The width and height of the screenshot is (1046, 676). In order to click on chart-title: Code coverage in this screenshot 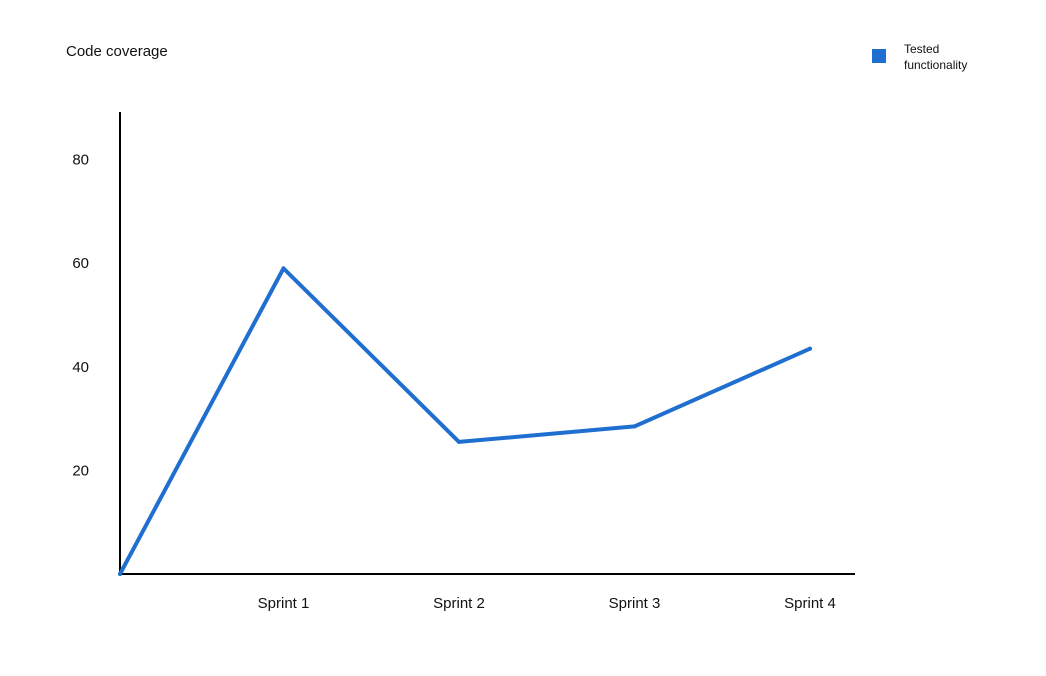, I will do `click(117, 51)`.